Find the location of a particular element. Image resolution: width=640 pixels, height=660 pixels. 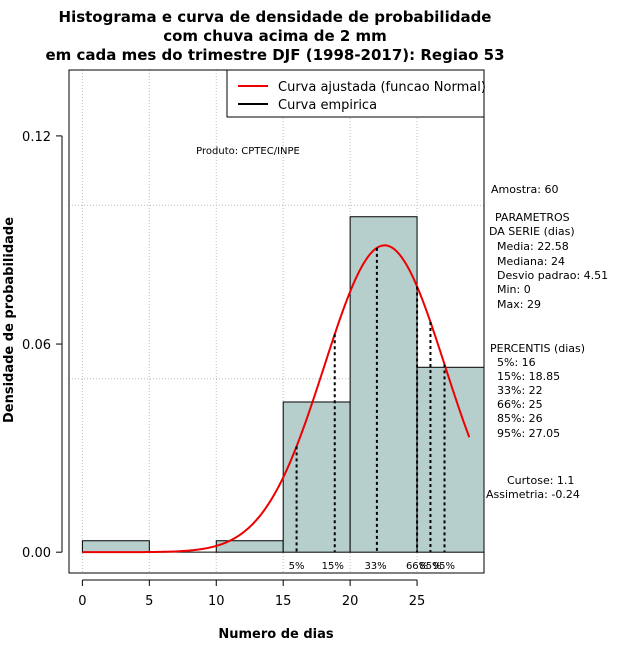

stat-percentiles-heading: PERCENTIS (dias) is located at coordinates (537, 348).